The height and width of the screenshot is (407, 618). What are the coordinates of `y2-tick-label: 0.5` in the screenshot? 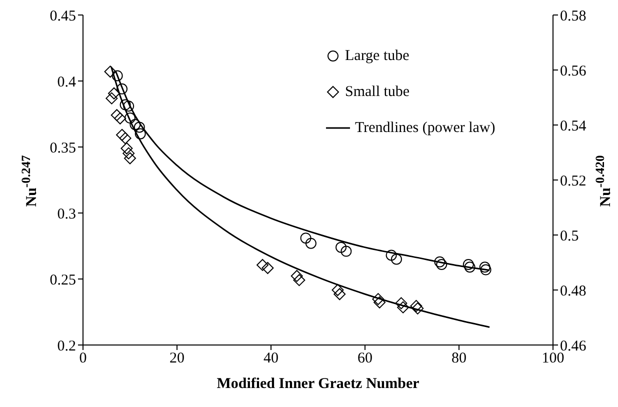 It's located at (569, 236).